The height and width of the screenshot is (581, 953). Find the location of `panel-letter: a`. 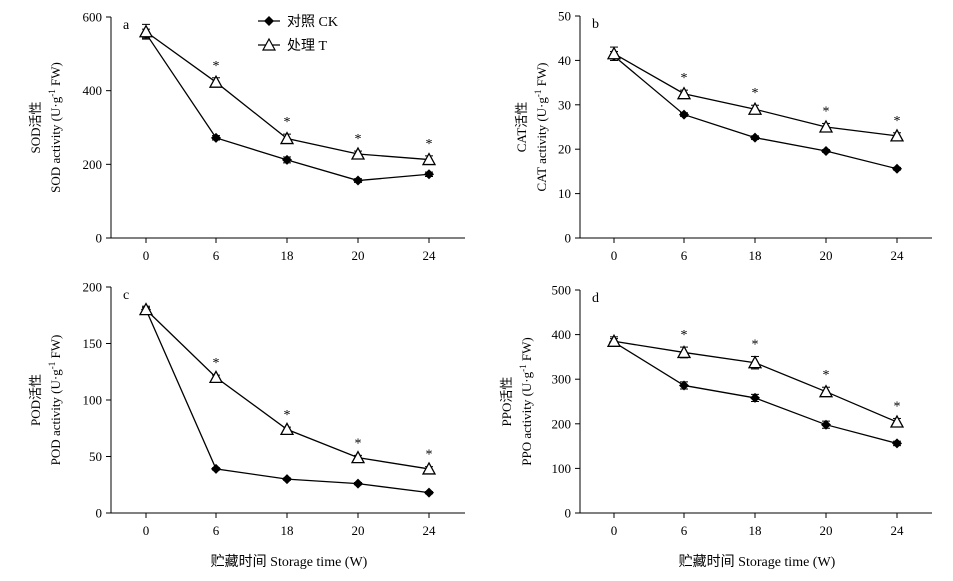

panel-letter: a is located at coordinates (126, 25).